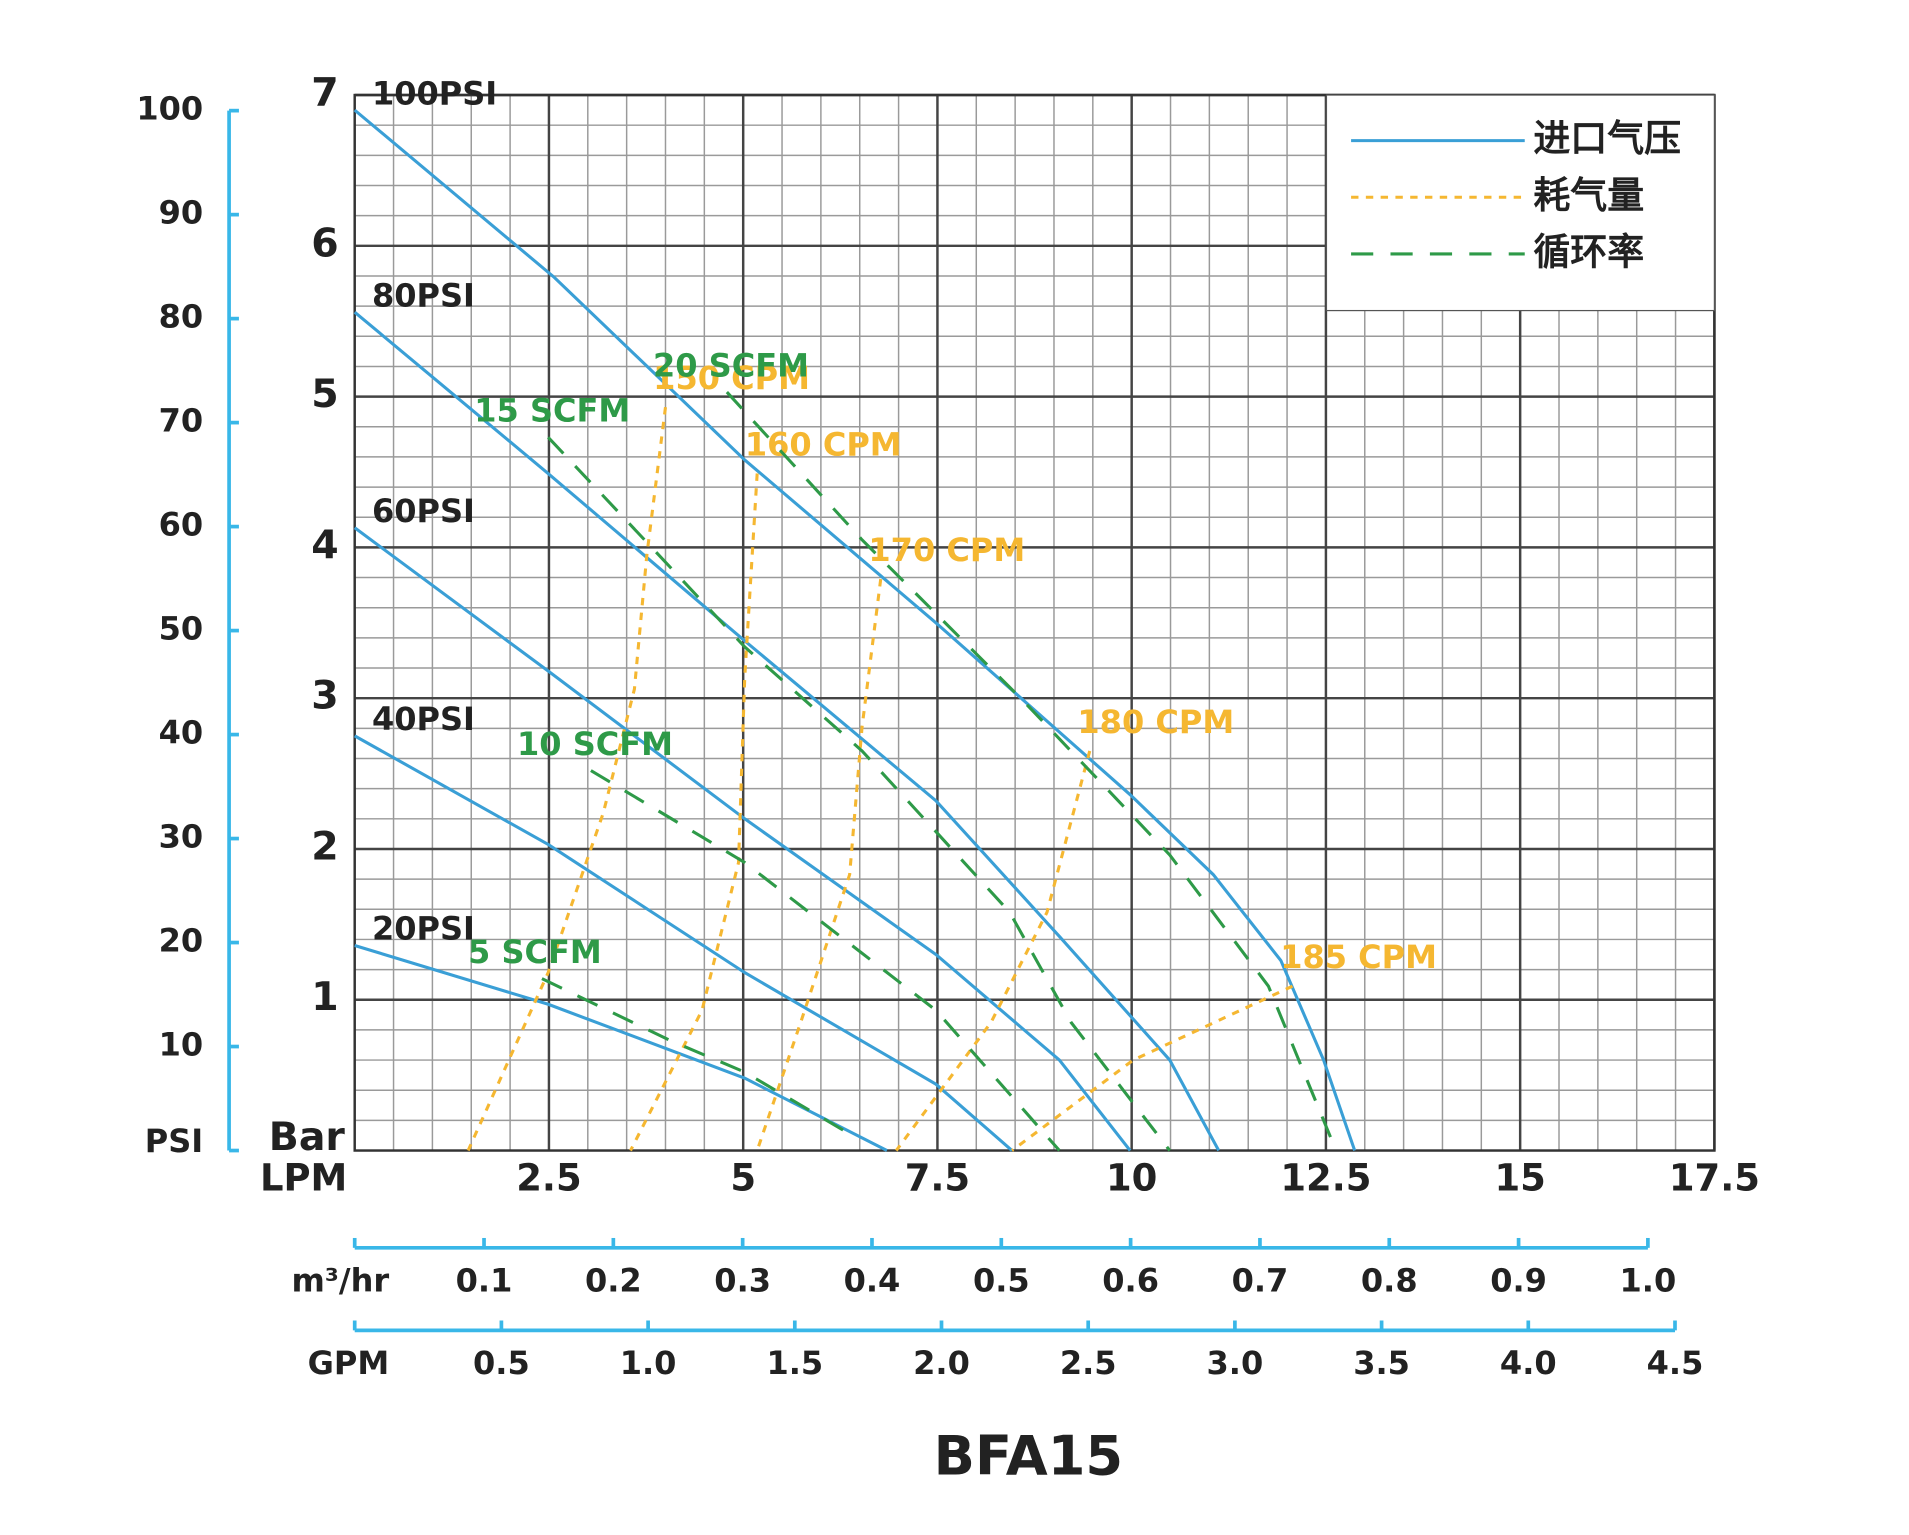 This screenshot has height=1535, width=1909. I want to click on y-tick-label: 3, so click(324, 696).